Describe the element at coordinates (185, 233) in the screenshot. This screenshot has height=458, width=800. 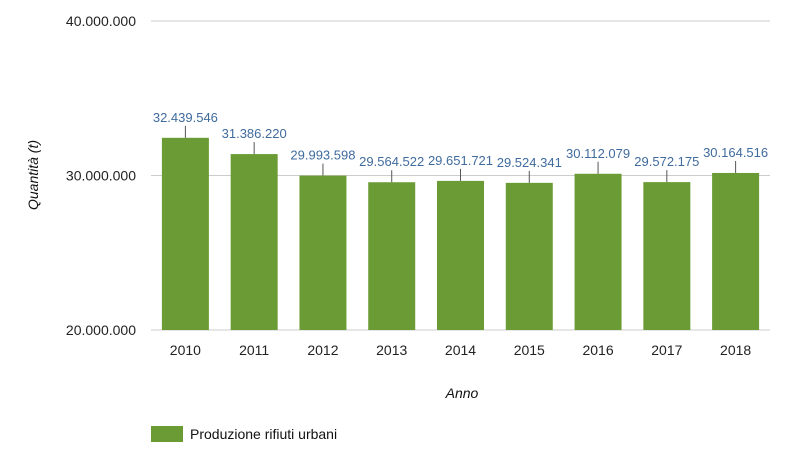
I see `bar-2010` at that location.